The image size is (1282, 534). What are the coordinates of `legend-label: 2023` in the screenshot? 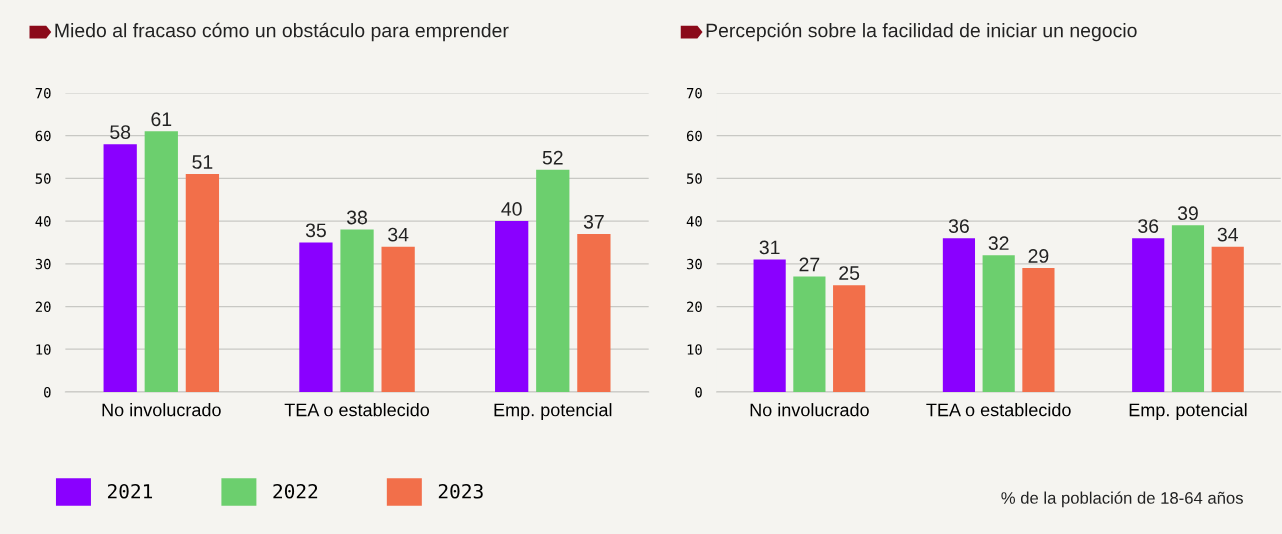 It's located at (460, 491).